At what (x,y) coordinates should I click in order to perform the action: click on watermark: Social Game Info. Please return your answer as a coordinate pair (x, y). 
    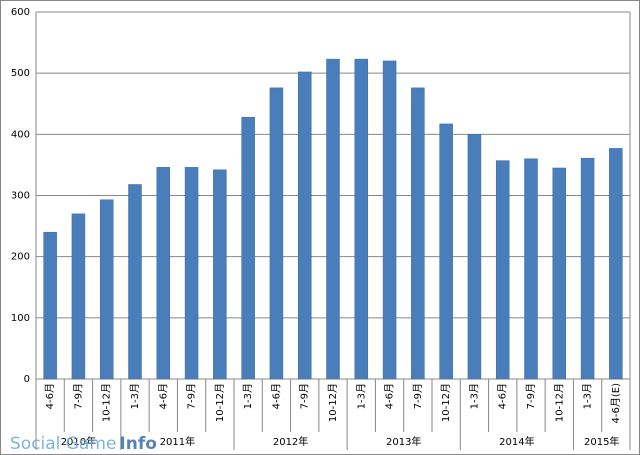
    Looking at the image, I should click on (83, 444).